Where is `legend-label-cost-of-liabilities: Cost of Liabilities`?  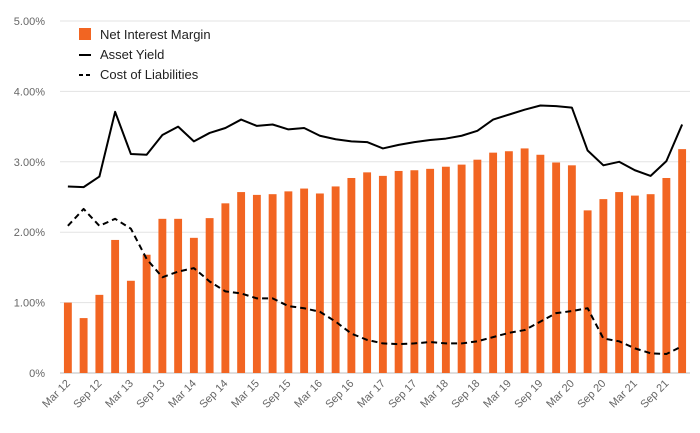
legend-label-cost-of-liabilities: Cost of Liabilities is located at coordinates (149, 74).